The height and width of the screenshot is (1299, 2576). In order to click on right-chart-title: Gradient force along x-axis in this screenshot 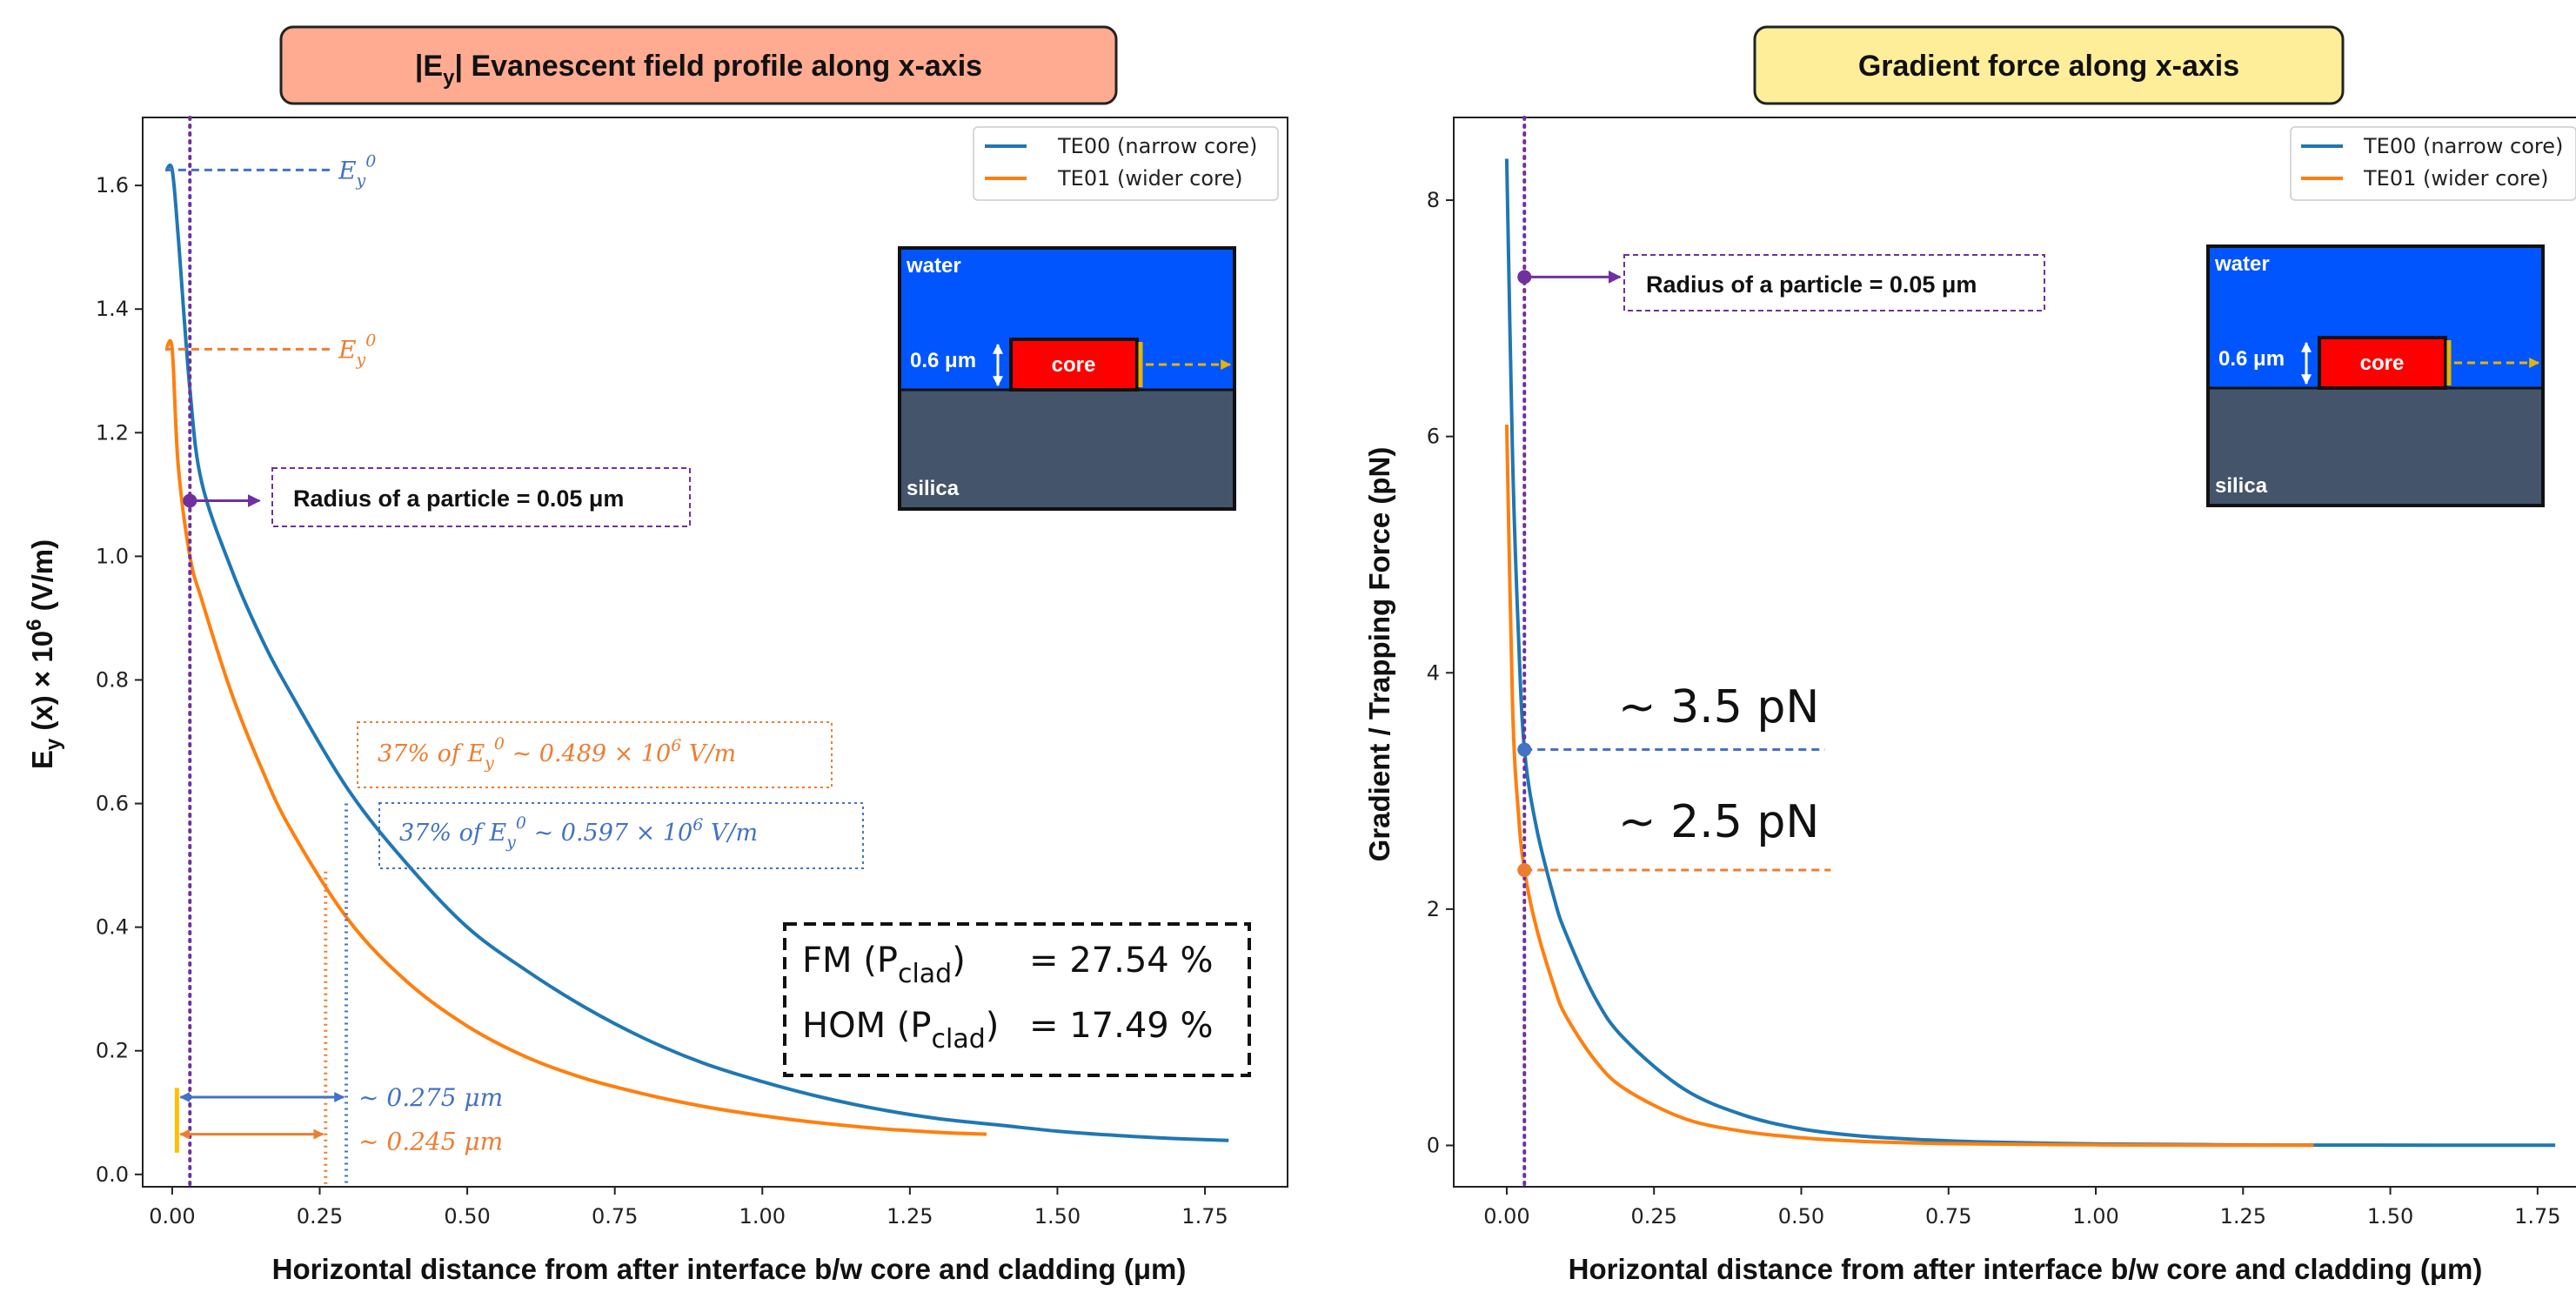, I will do `click(2048, 66)`.